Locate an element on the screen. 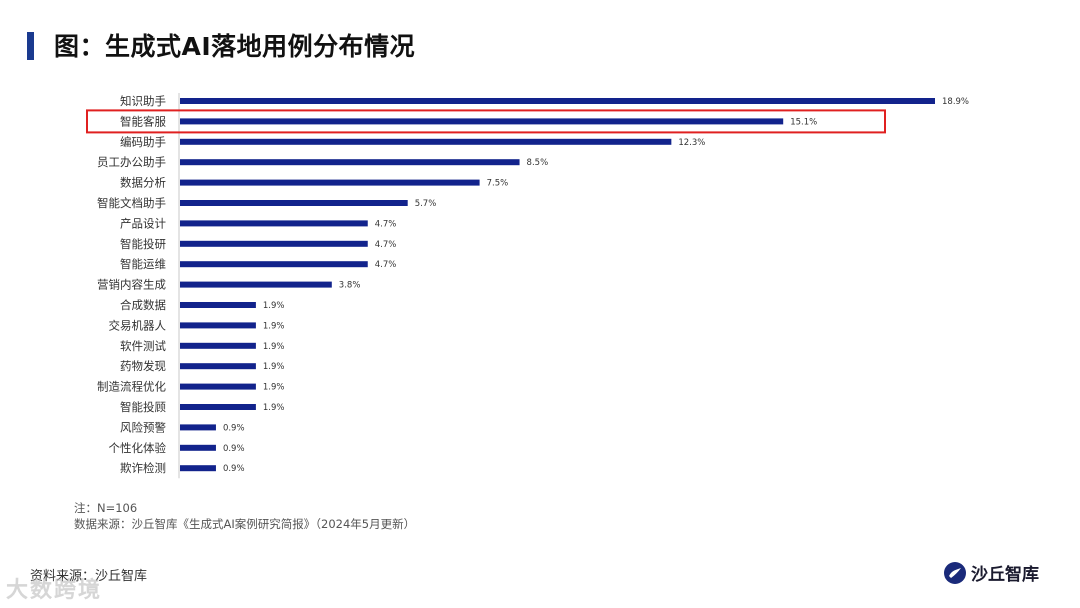  watermark: 大数跨境 is located at coordinates (54, 590).